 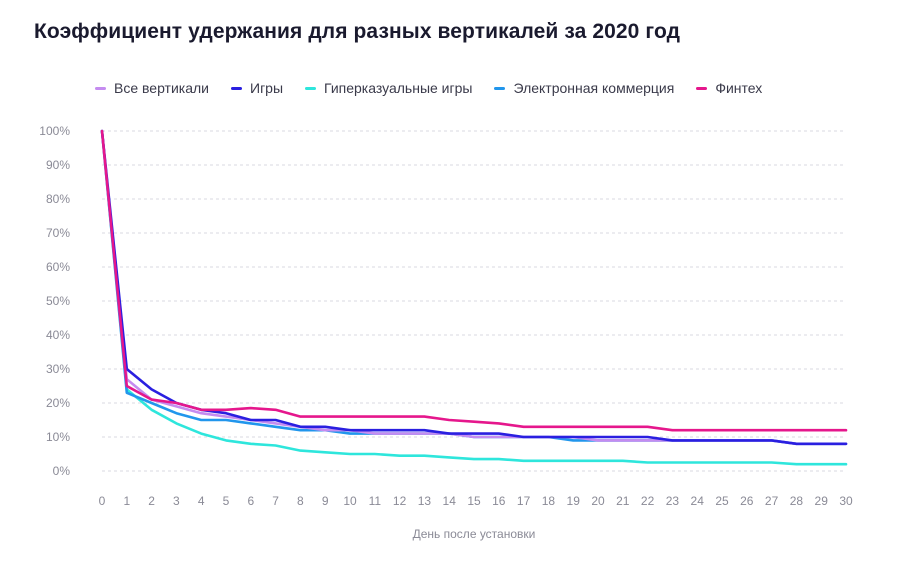 I want to click on legend-label: Игры, so click(x=267, y=88).